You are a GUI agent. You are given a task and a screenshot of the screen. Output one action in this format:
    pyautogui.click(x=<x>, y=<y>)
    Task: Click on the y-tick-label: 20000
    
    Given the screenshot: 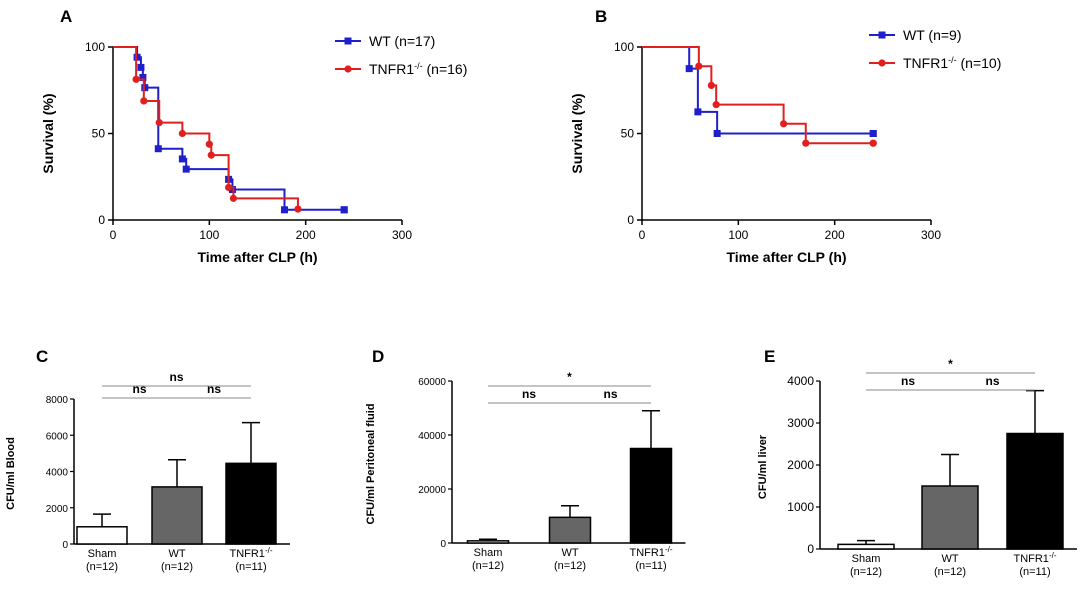 What is the action you would take?
    pyautogui.click(x=432, y=490)
    